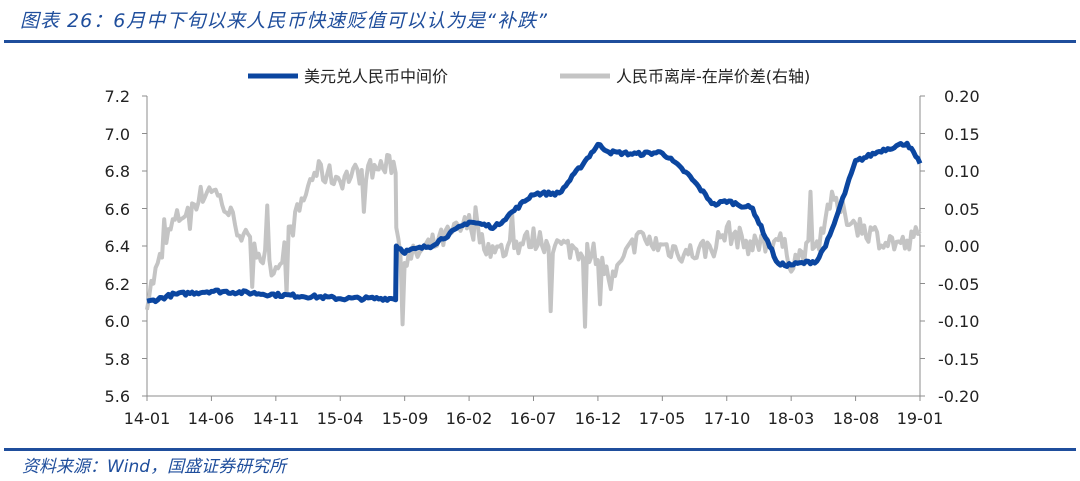 The image size is (1080, 481). Describe the element at coordinates (958, 321) in the screenshot. I see `right-tick: -0.10` at that location.